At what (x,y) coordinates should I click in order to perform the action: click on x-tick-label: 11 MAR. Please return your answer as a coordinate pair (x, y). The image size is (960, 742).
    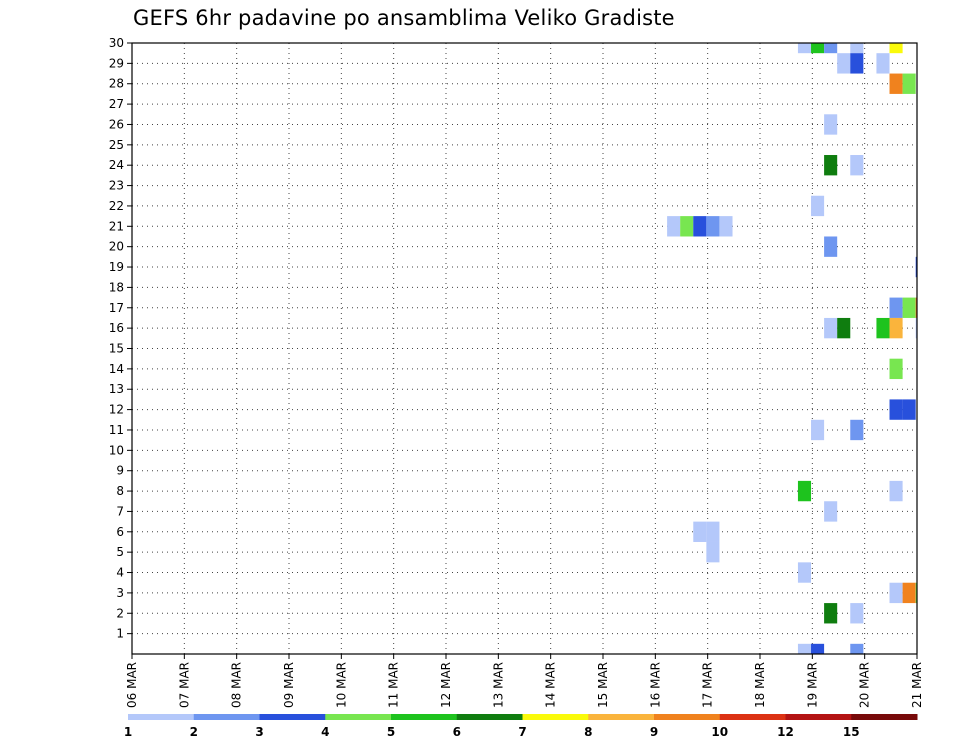
    Looking at the image, I should click on (394, 685).